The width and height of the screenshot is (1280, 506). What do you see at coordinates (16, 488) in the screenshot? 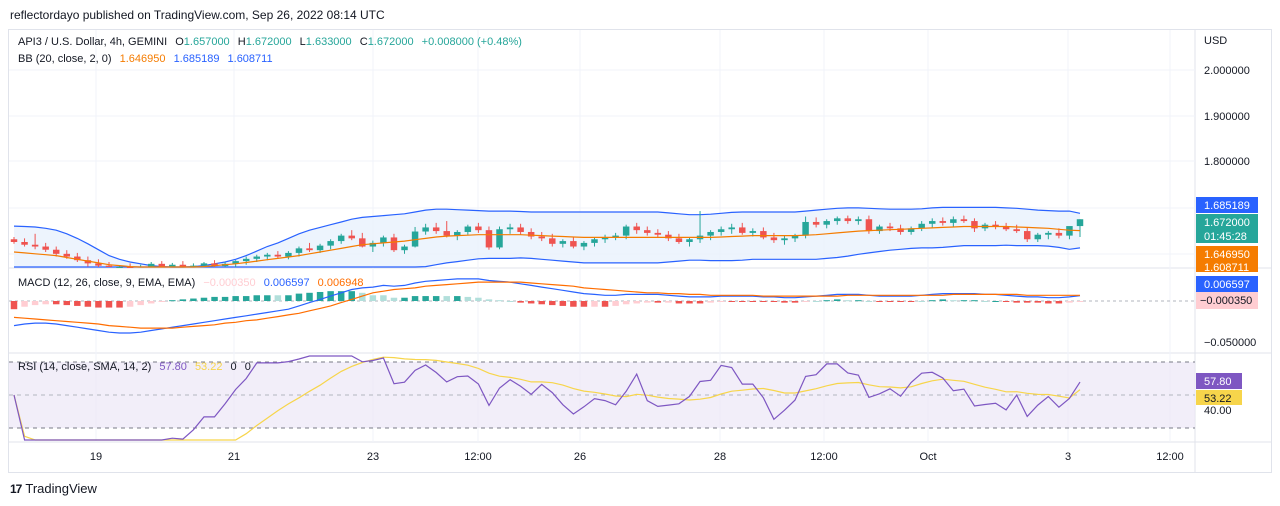
I see `tradingview-logo-icon: 17` at bounding box center [16, 488].